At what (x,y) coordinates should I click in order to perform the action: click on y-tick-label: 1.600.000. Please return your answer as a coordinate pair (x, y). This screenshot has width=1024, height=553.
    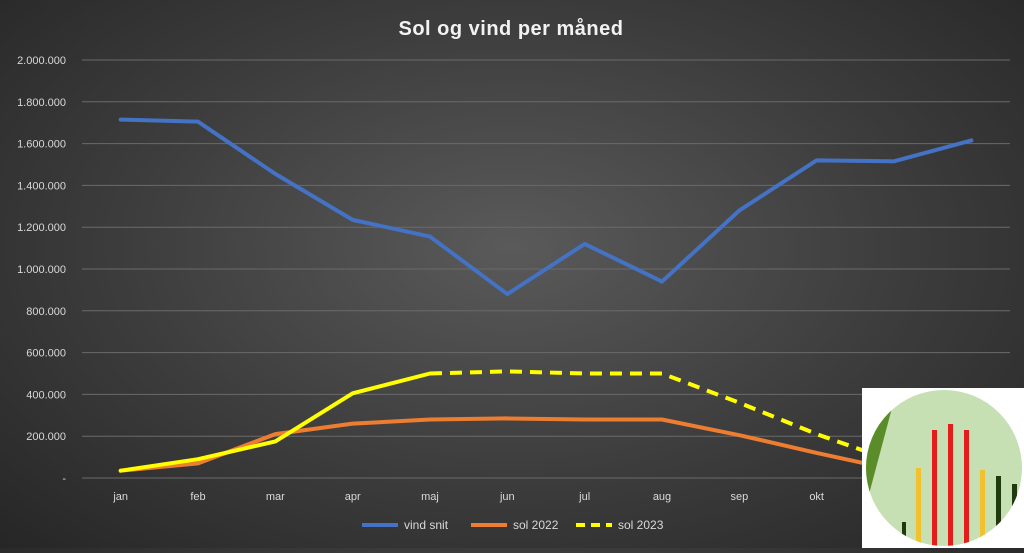
    Looking at the image, I should click on (41, 145).